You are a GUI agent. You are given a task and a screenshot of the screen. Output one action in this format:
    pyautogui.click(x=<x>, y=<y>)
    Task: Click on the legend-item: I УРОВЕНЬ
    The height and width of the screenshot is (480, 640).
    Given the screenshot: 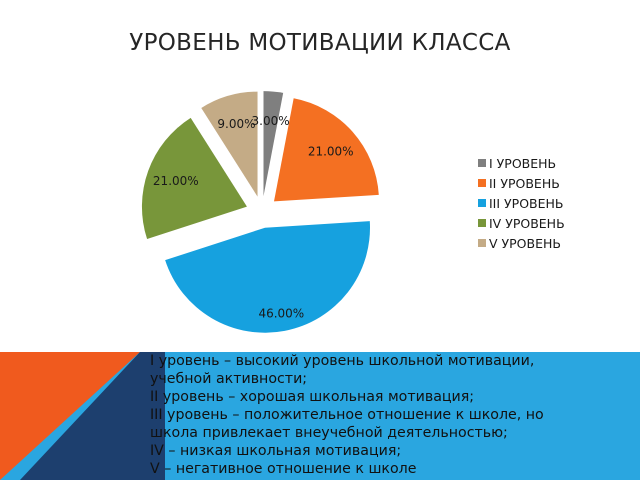 What is the action you would take?
    pyautogui.click(x=521, y=164)
    